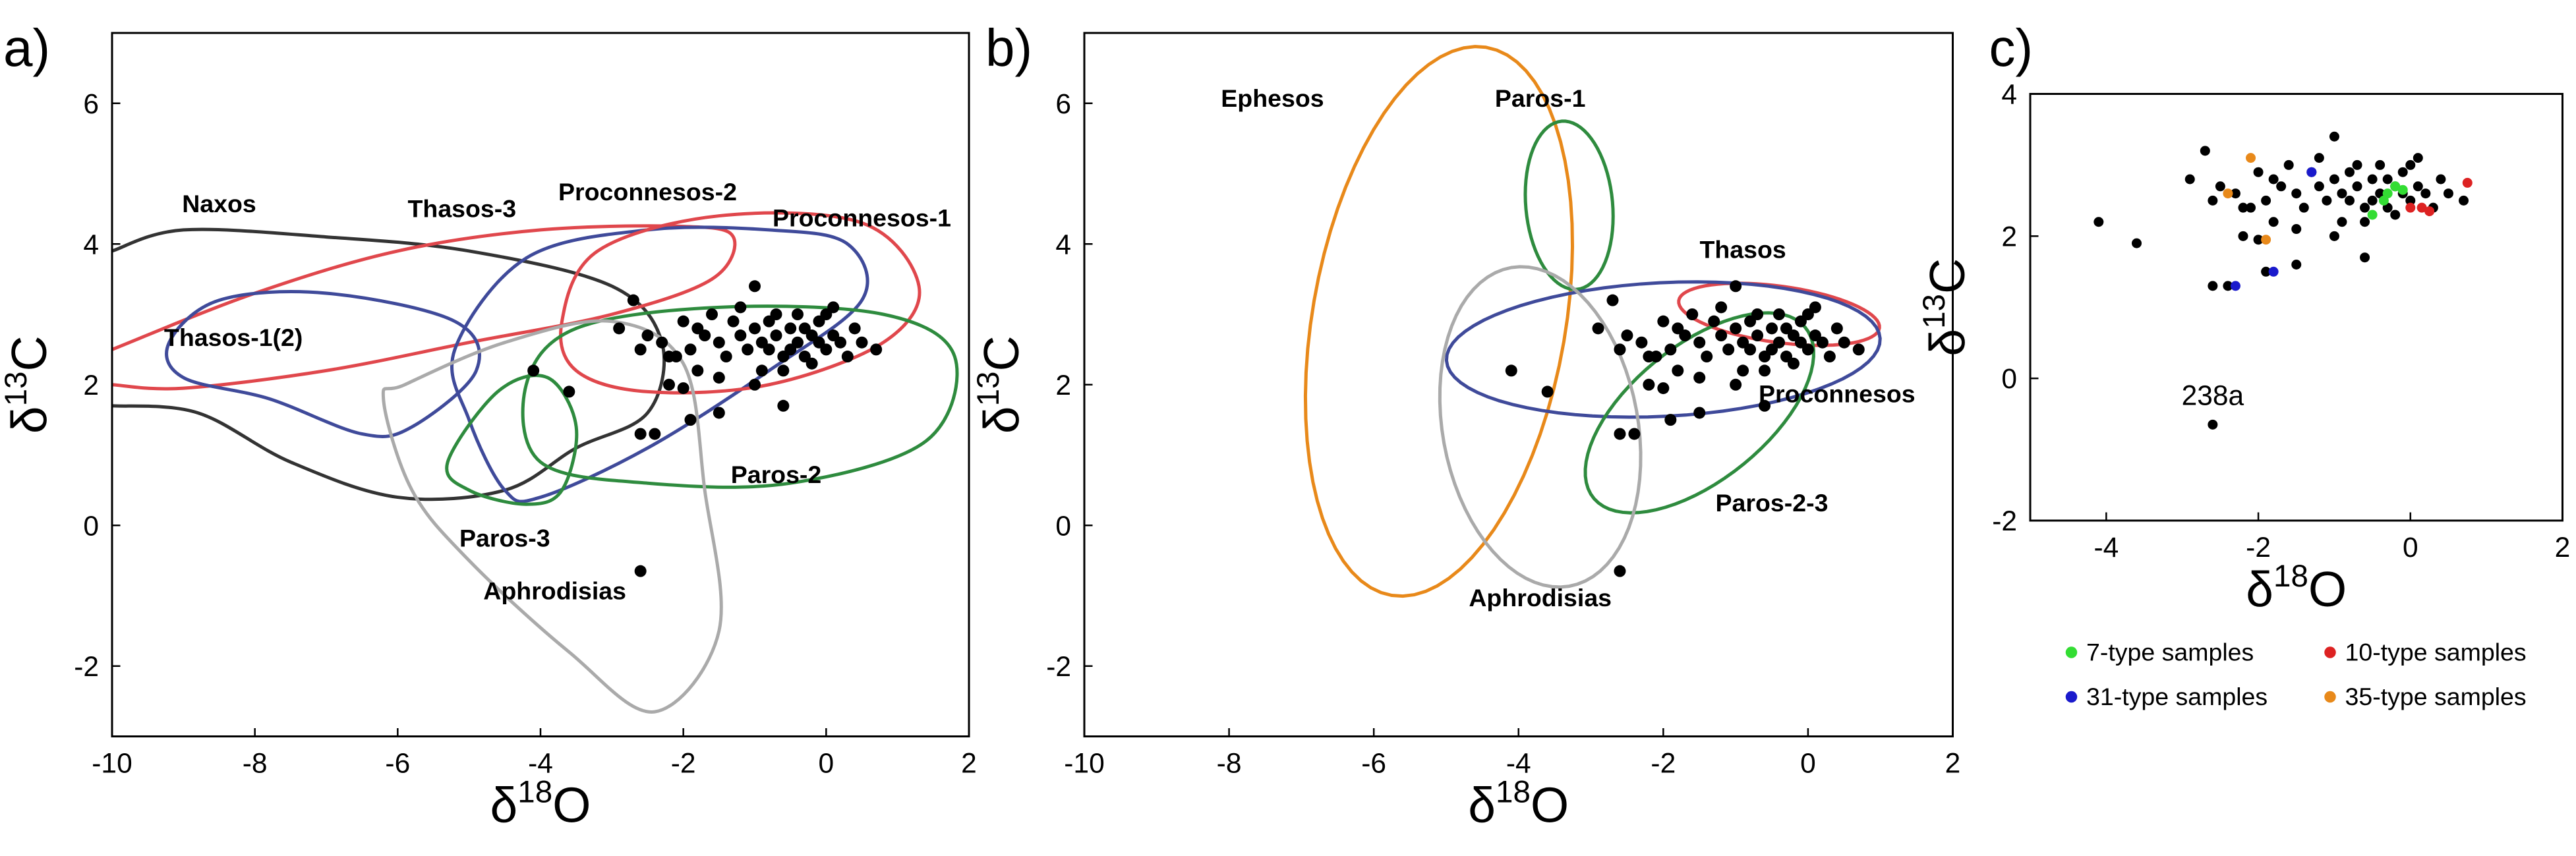  Describe the element at coordinates (1772, 503) in the screenshot. I see `field-label: Paros-2-3` at that location.